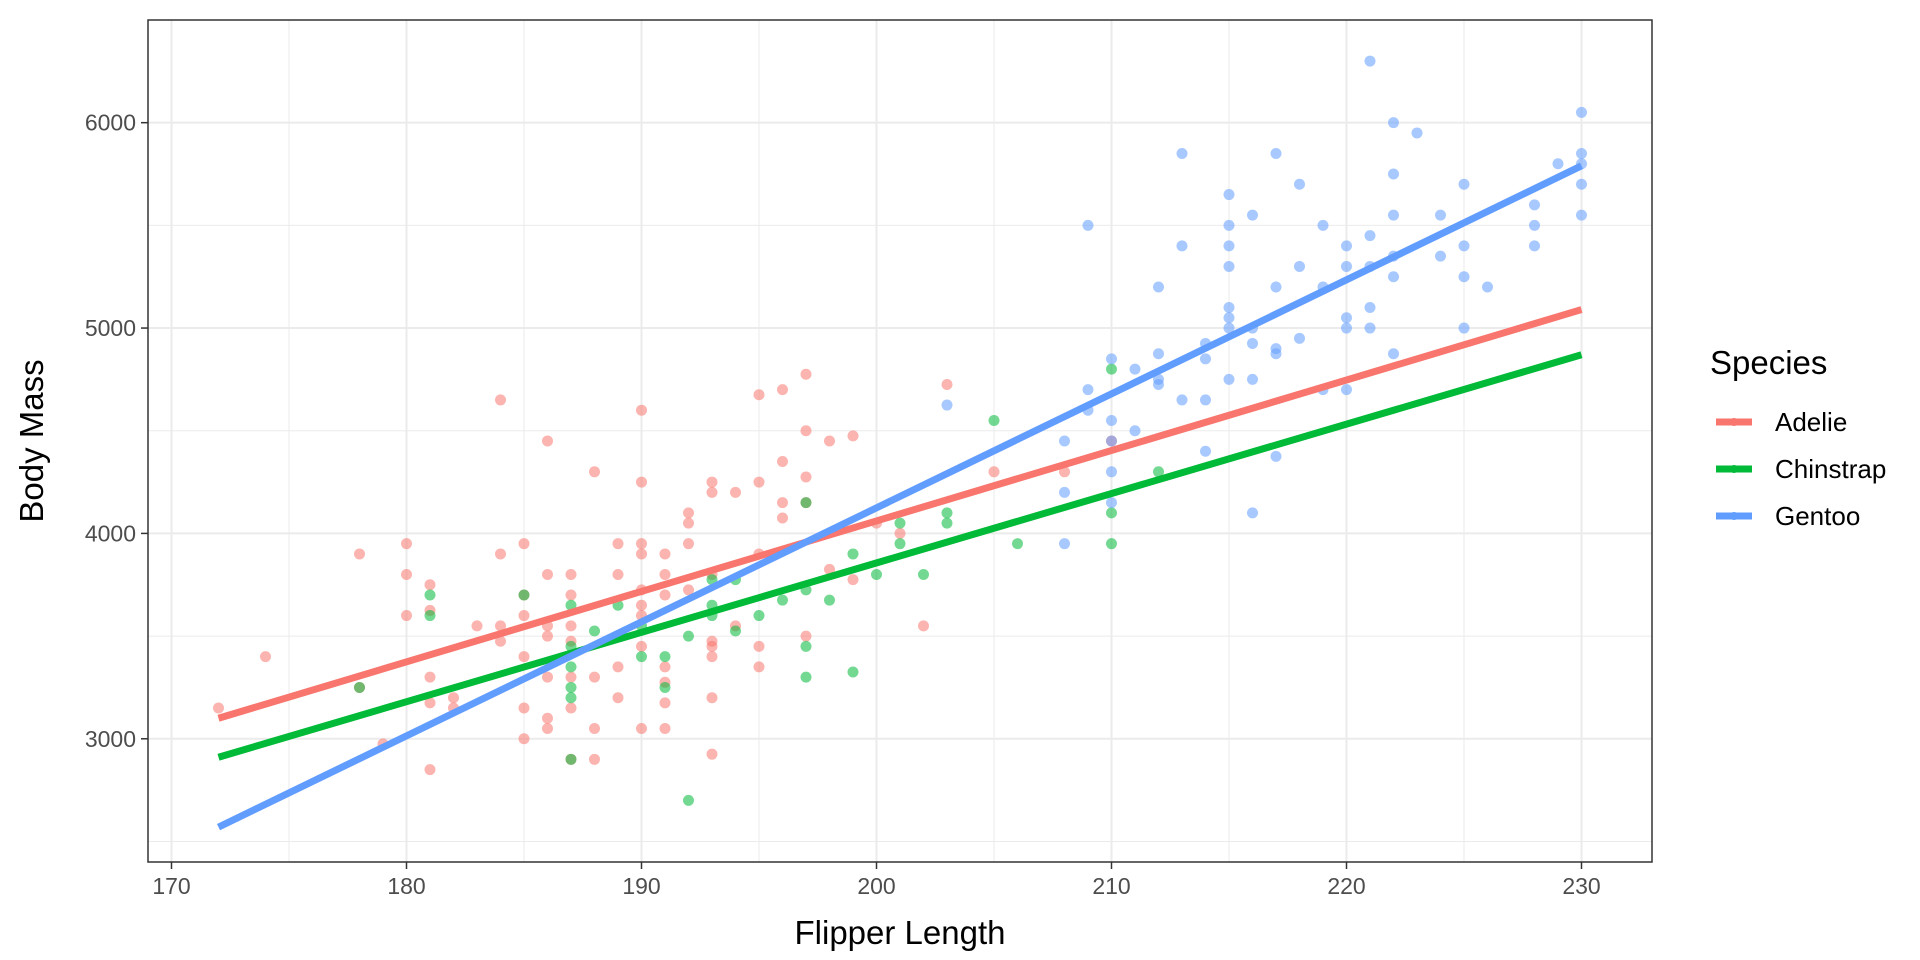 The image size is (1920, 960). Describe the element at coordinates (31, 440) in the screenshot. I see `y-axis-title: Body Mass` at that location.